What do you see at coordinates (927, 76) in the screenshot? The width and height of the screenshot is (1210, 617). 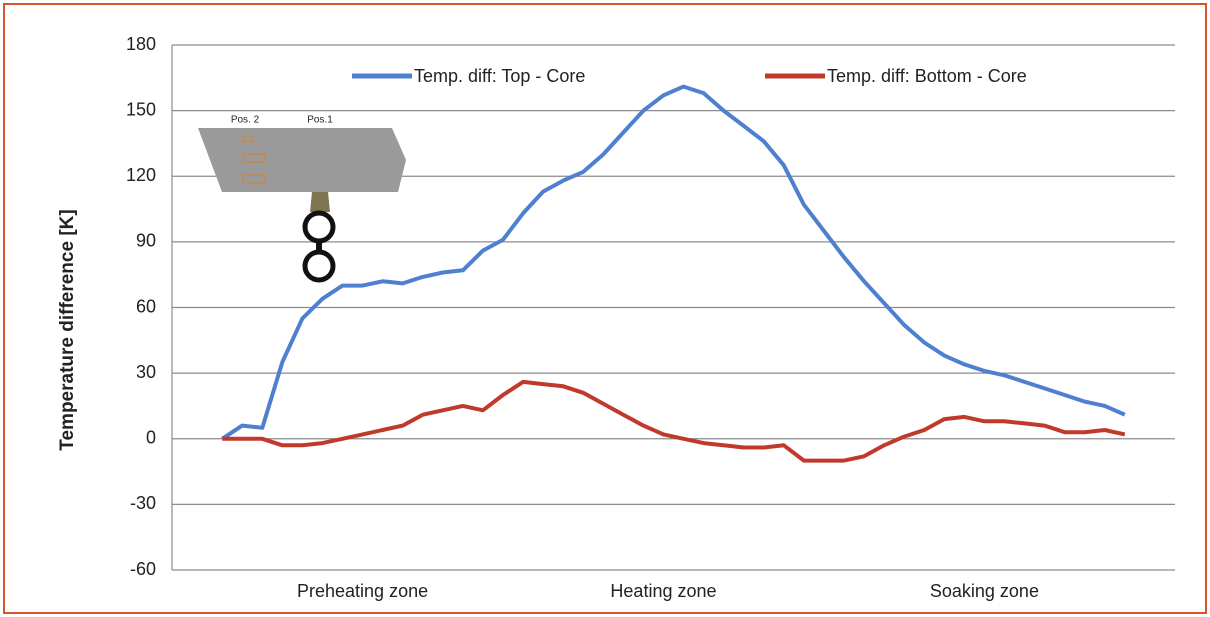 I see `legend-label: Temp. diff: Bottom - Core` at bounding box center [927, 76].